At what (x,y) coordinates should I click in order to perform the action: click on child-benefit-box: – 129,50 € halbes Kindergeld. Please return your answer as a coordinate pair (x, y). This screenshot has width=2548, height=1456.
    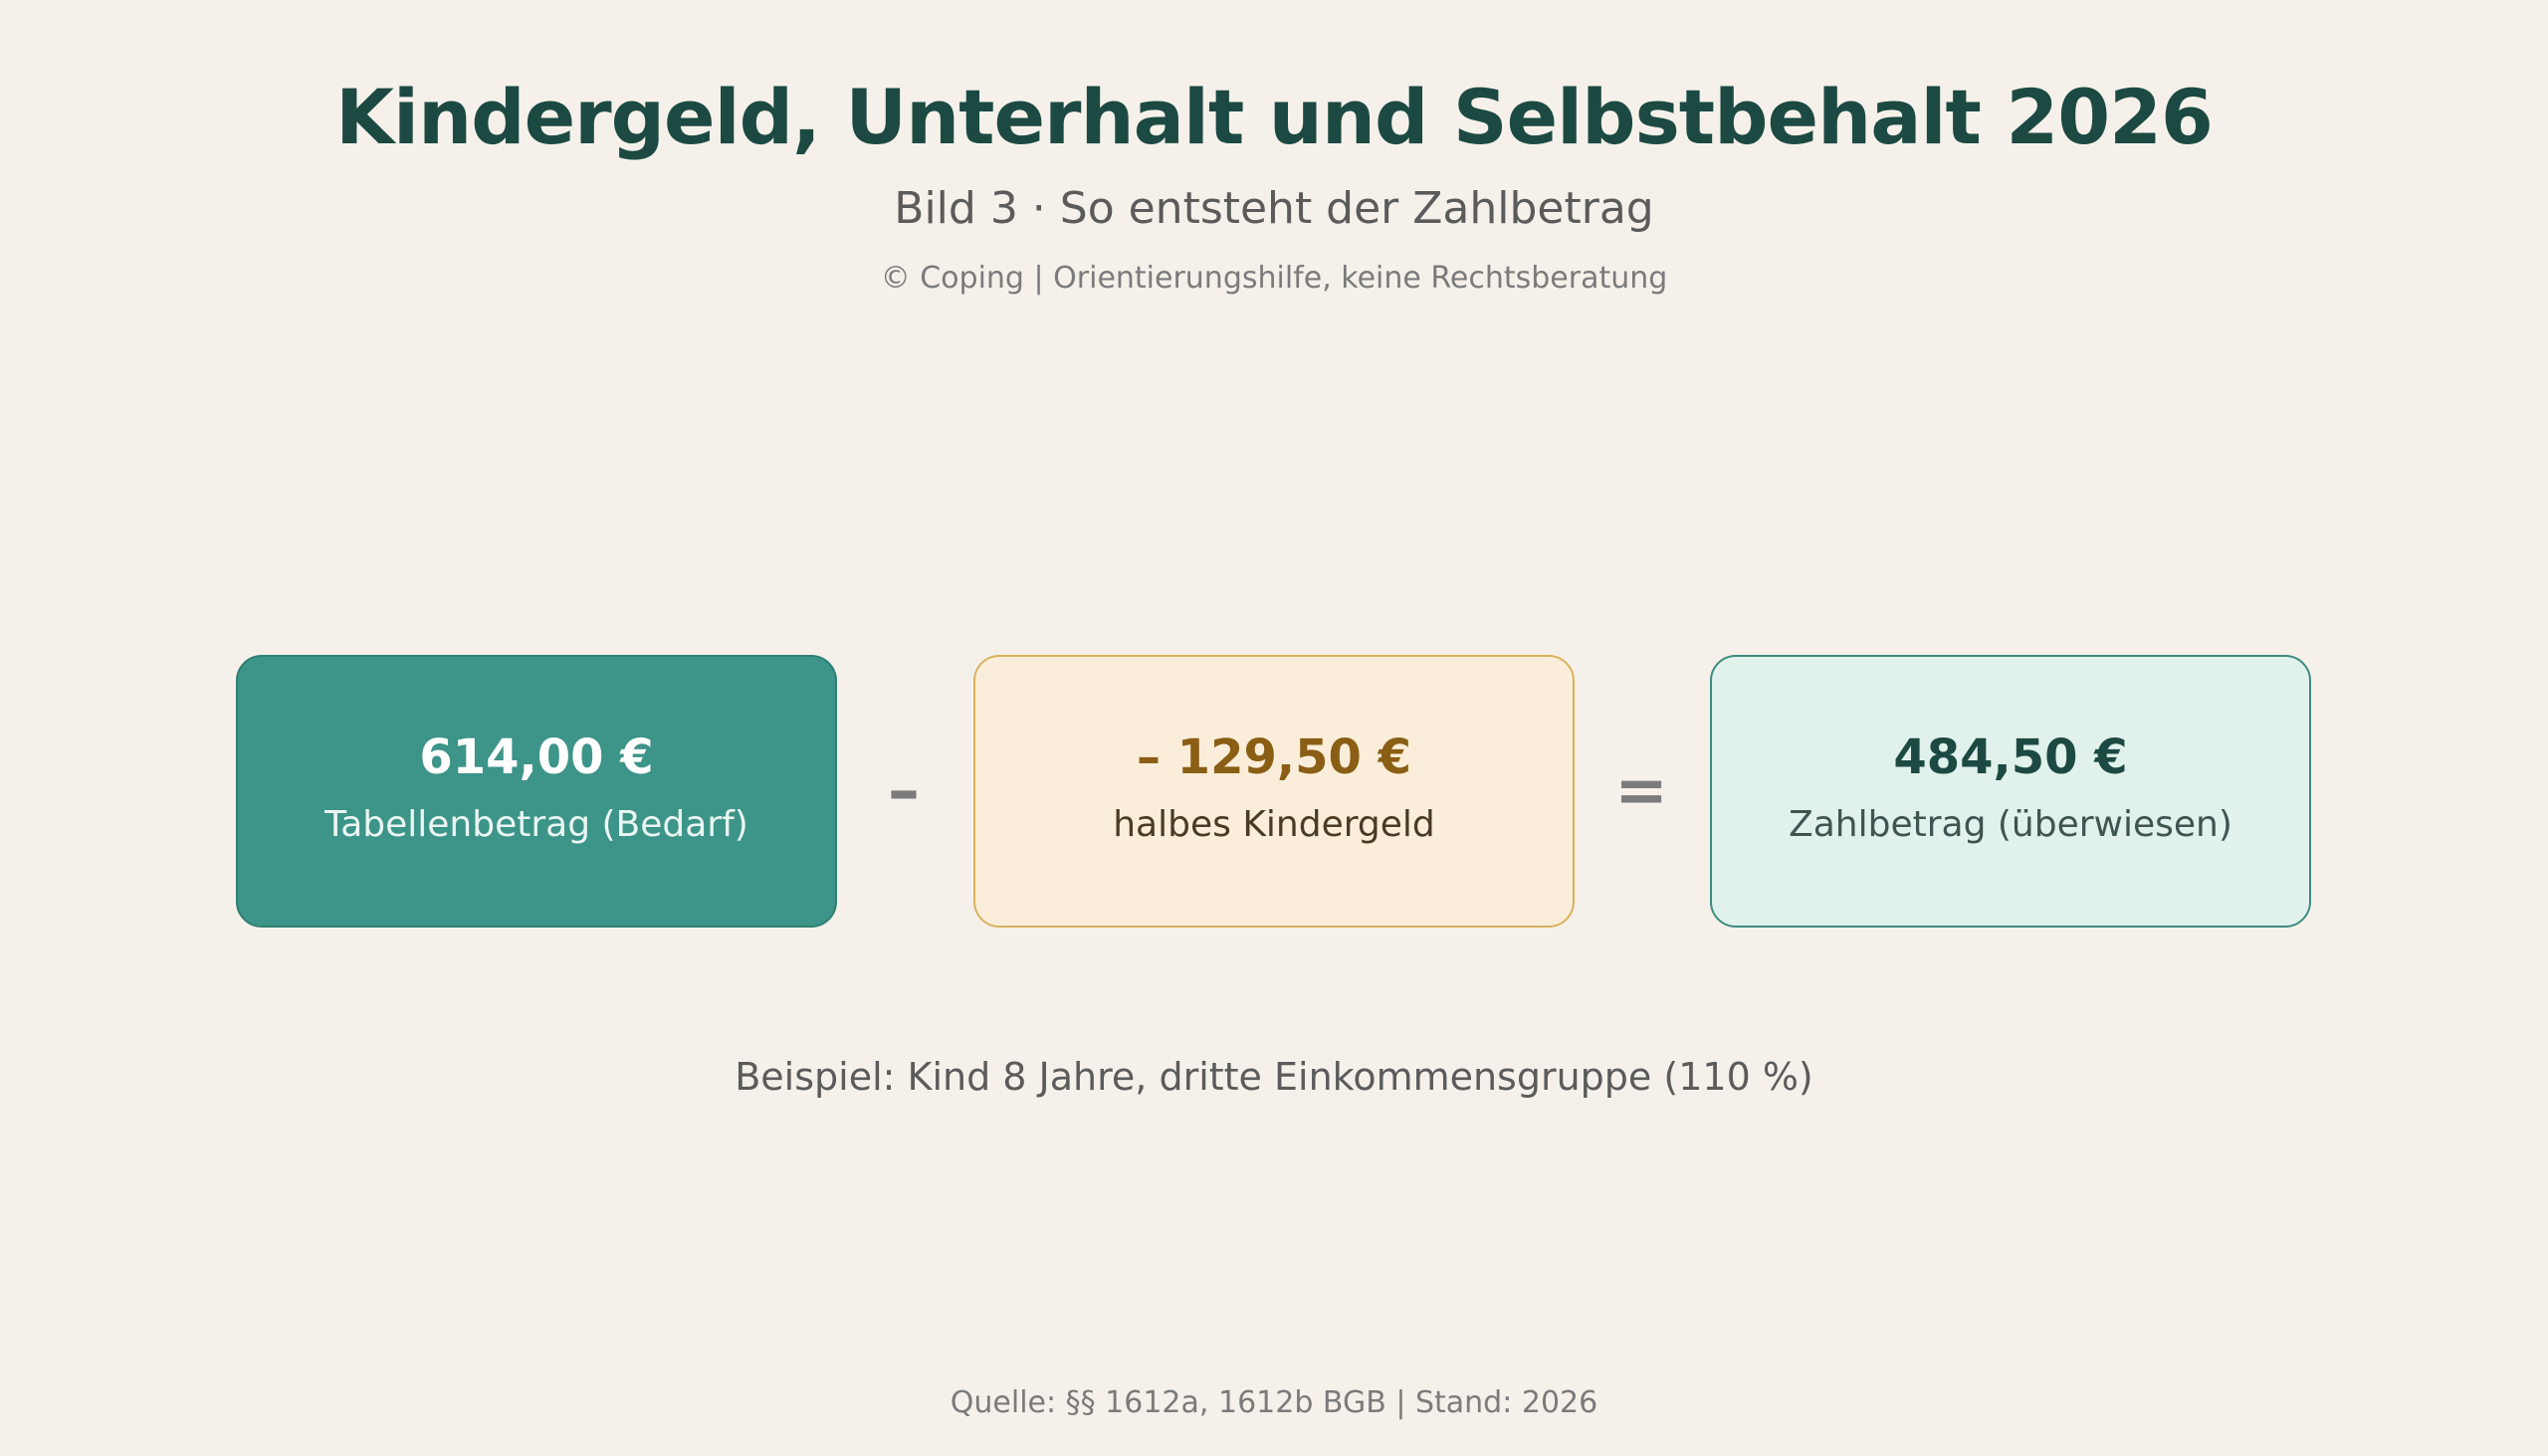
    Looking at the image, I should click on (1274, 791).